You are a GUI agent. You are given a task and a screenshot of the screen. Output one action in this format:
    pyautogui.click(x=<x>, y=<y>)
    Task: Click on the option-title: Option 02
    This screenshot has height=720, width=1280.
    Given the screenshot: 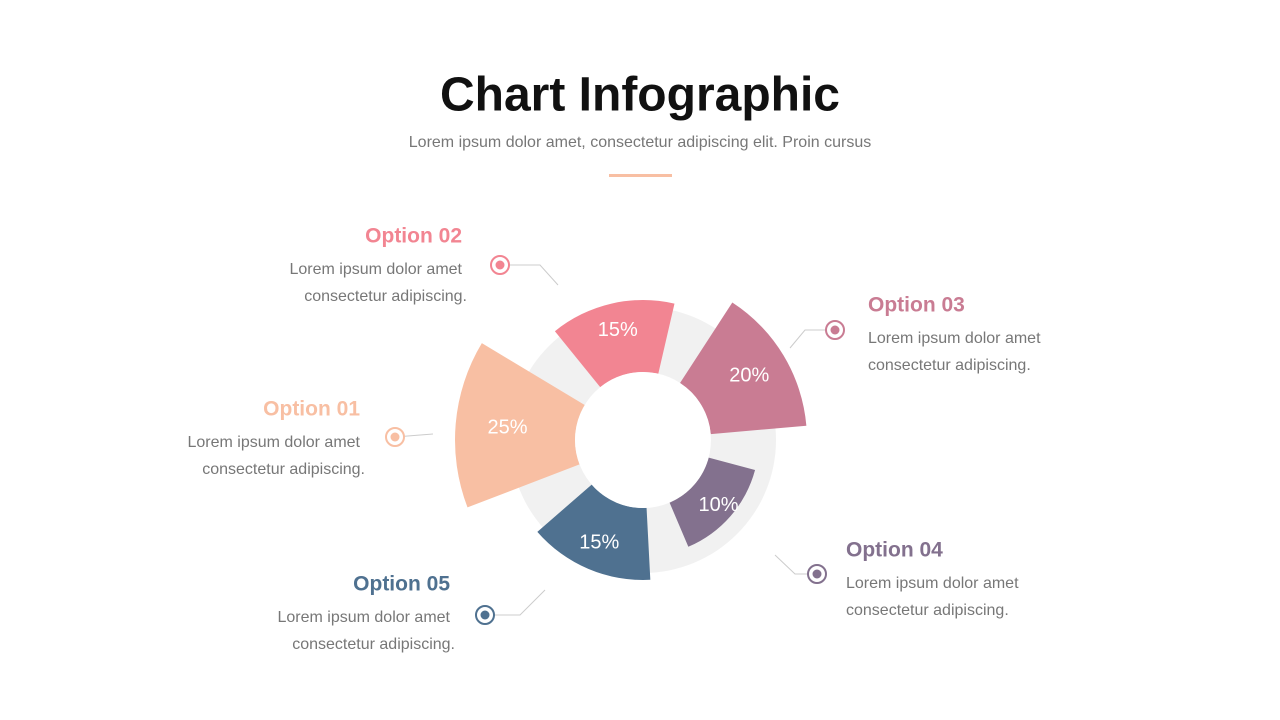 What is the action you would take?
    pyautogui.click(x=413, y=236)
    